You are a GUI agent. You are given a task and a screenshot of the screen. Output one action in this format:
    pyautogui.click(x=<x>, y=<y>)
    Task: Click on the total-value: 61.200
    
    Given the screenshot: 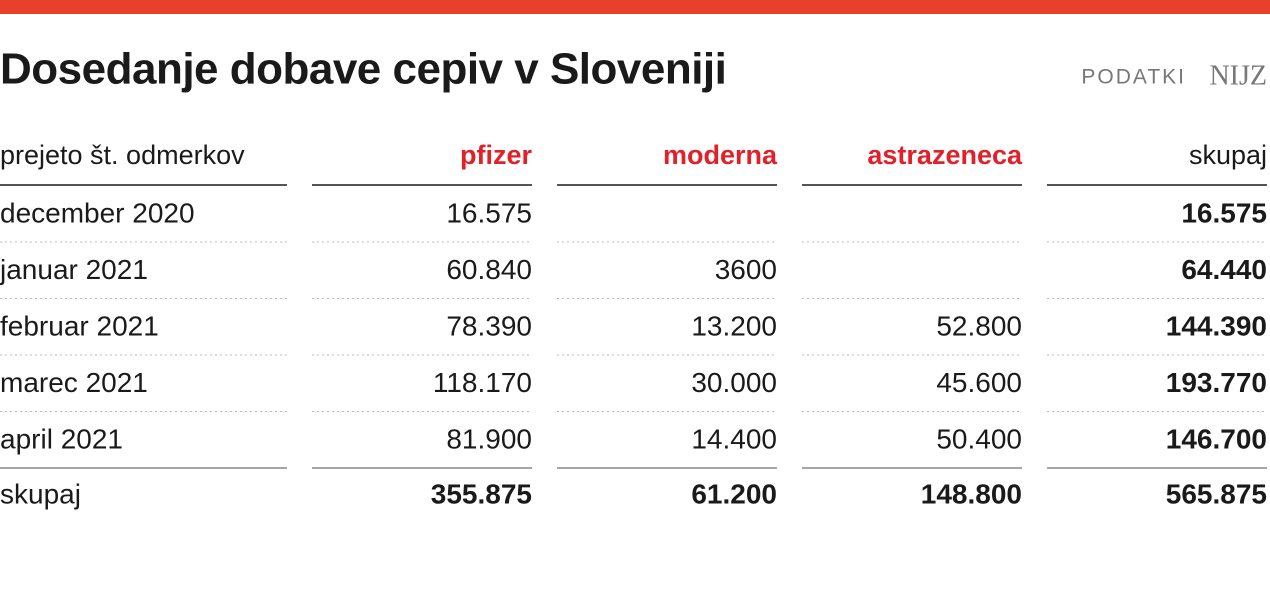 What is the action you would take?
    pyautogui.click(x=734, y=493)
    